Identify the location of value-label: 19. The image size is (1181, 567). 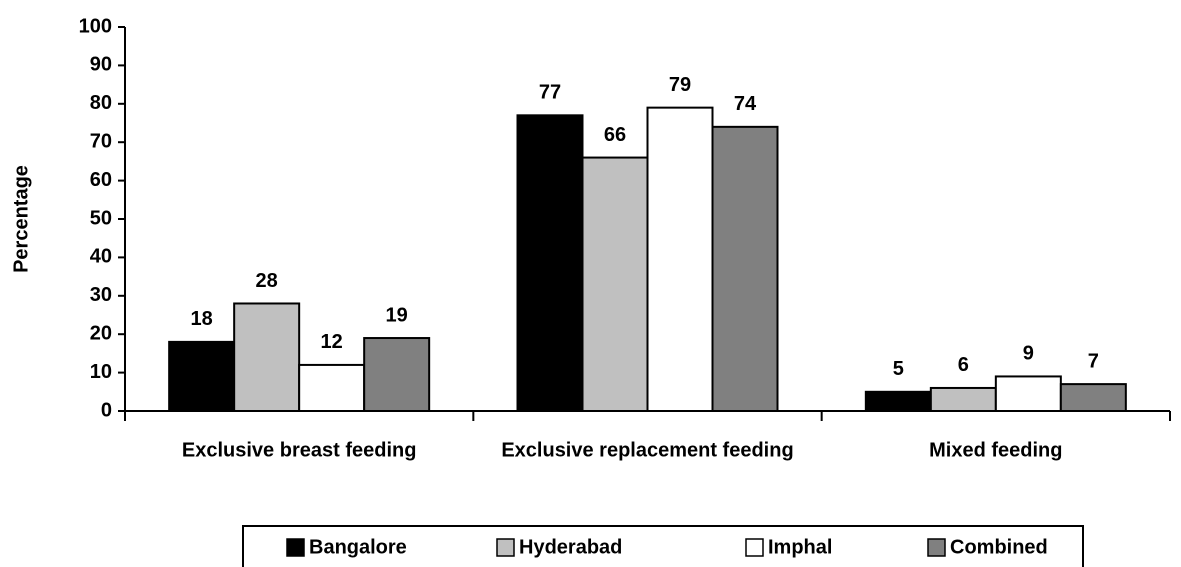
(397, 315).